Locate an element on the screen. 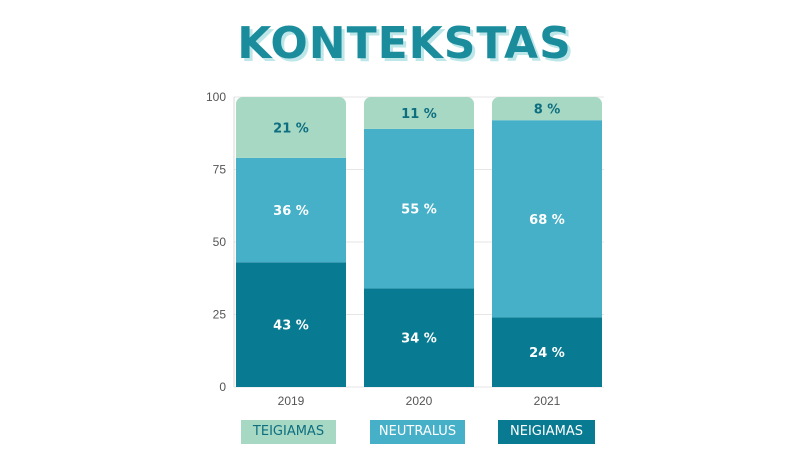 The image size is (809, 455). y-tick-label: 50 is located at coordinates (220, 242).